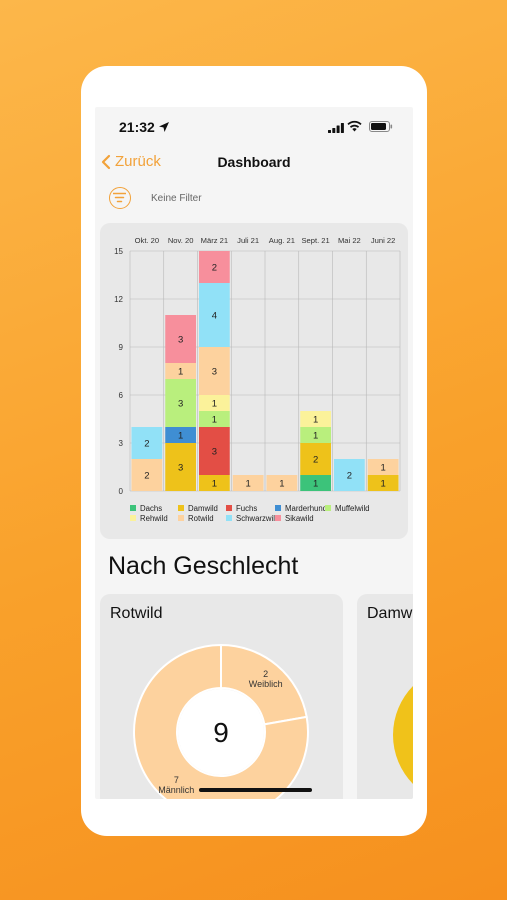 This screenshot has width=507, height=900. Describe the element at coordinates (266, 684) in the screenshot. I see `segment-name-label: Weiblich` at that location.